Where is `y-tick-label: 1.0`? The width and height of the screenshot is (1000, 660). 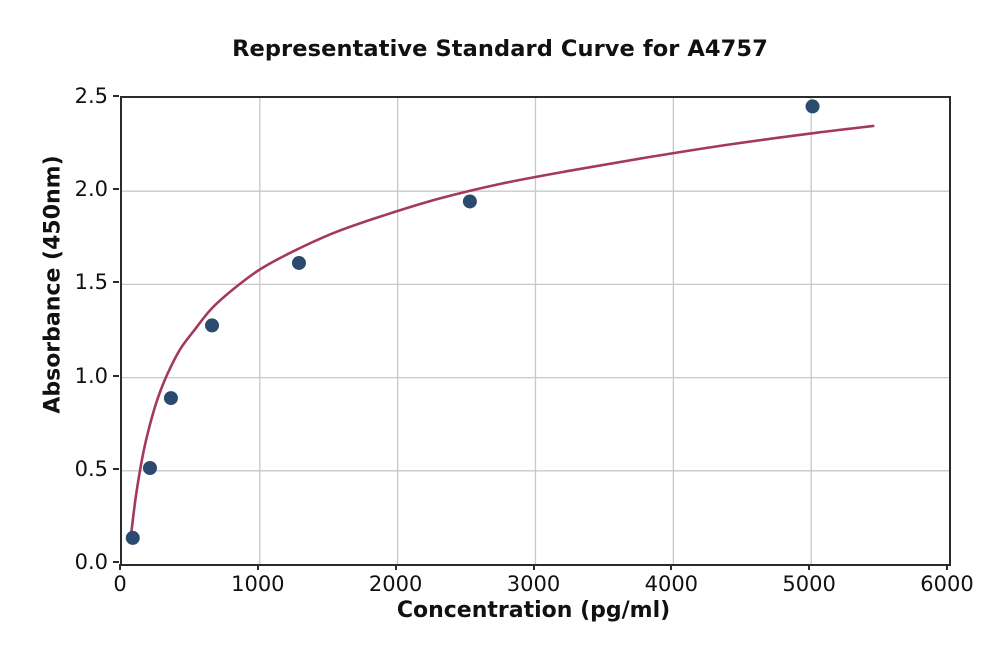
y-tick-label: 1.0 is located at coordinates (91, 375).